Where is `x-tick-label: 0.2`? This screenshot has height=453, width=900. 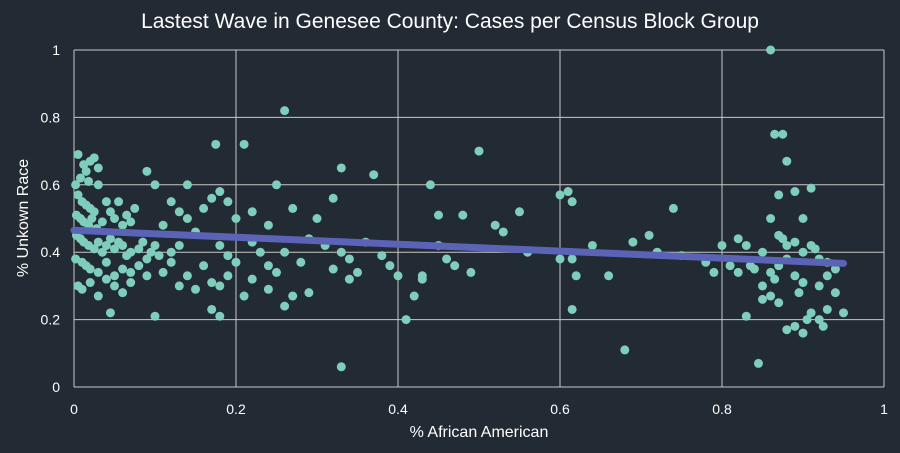 x-tick-label: 0.2 is located at coordinates (236, 409).